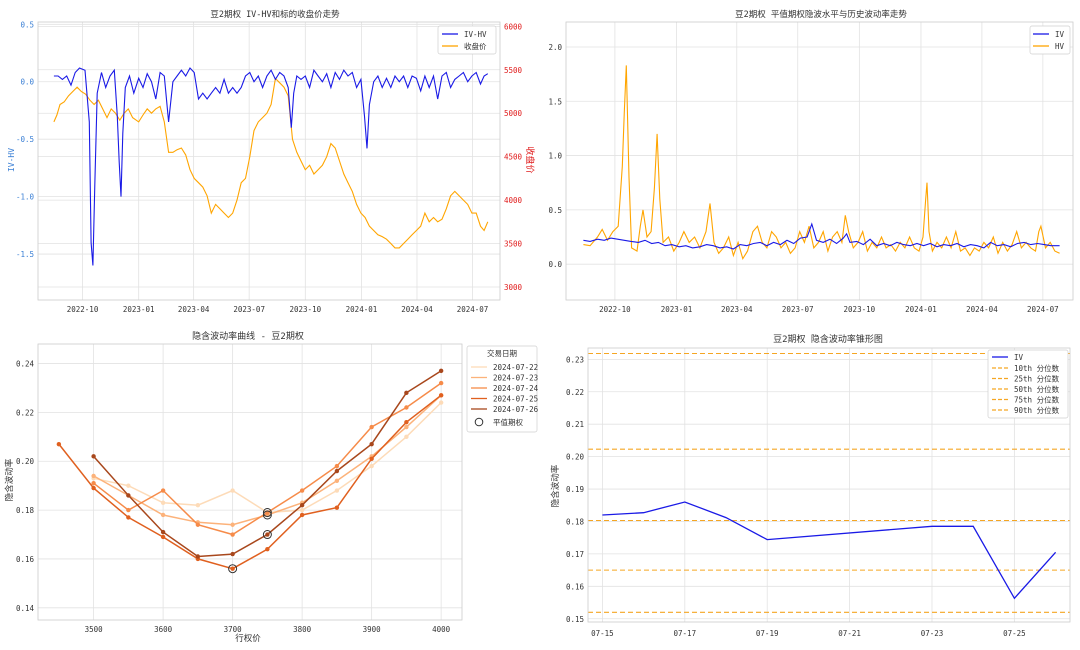  I want to click on legend-percentile-2-label: 50th 分位数, so click(1037, 389).